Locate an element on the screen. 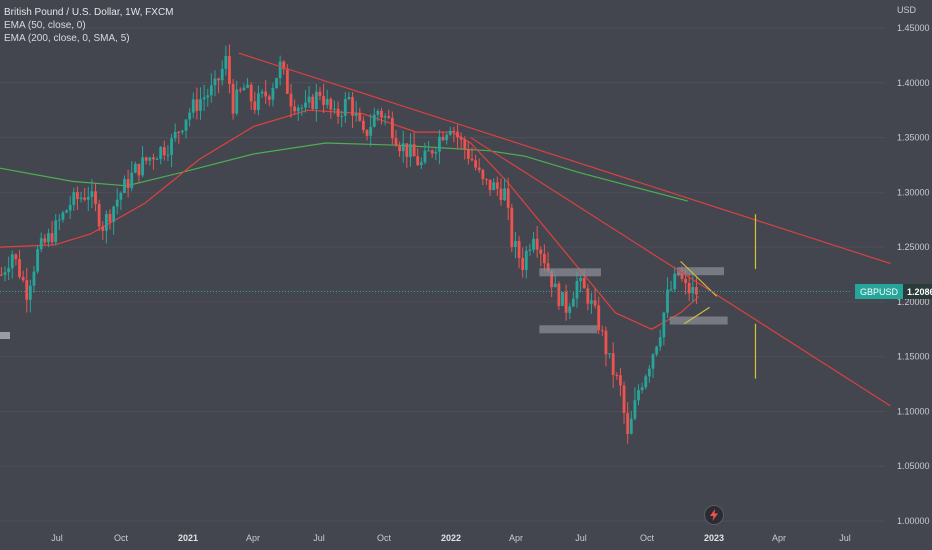 This screenshot has height=550, width=932. legend-ema-200: EMA (200, close, 0, SMA, 5) is located at coordinates (67, 38).